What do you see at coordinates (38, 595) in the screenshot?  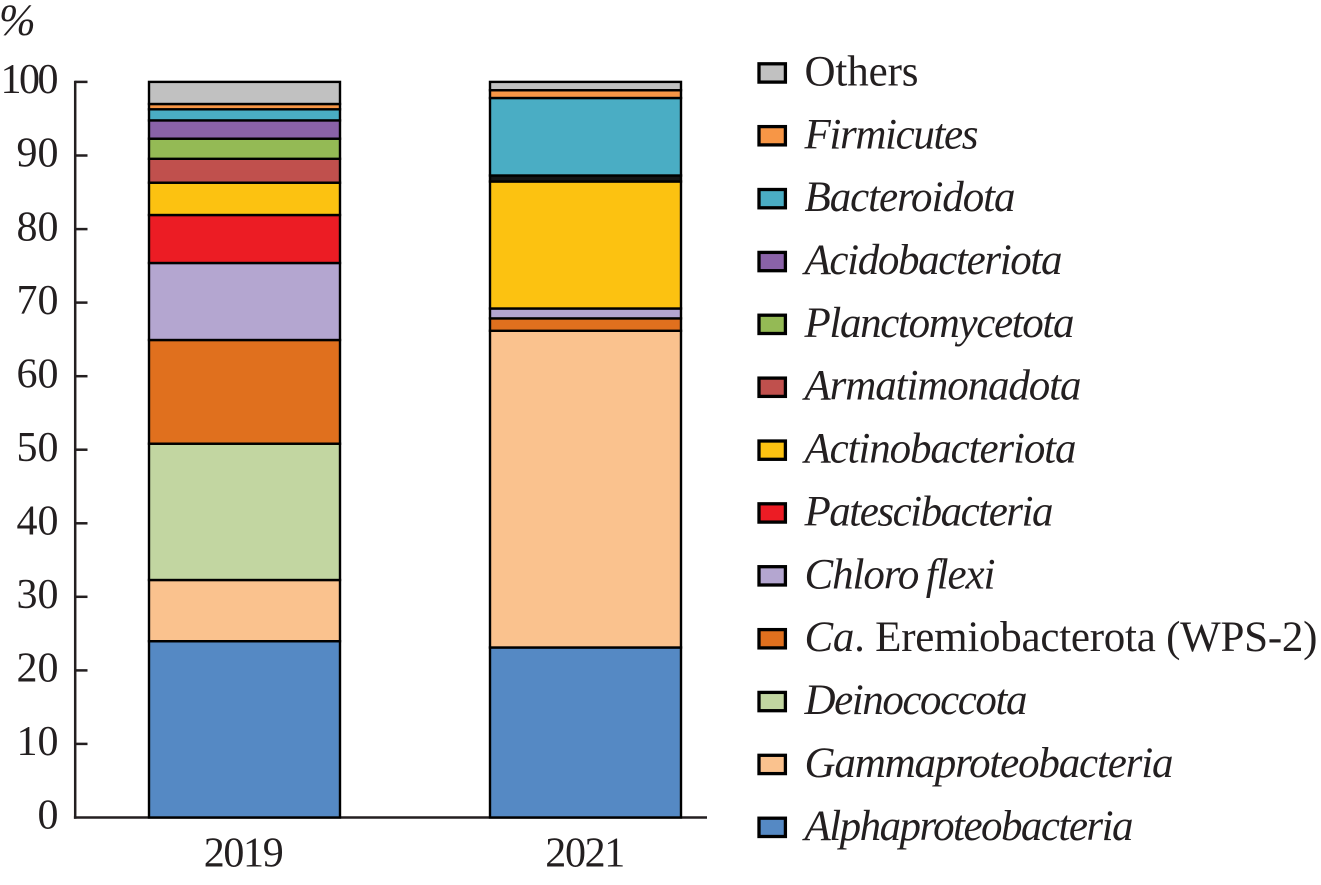 I see `svg-text: 30` at bounding box center [38, 595].